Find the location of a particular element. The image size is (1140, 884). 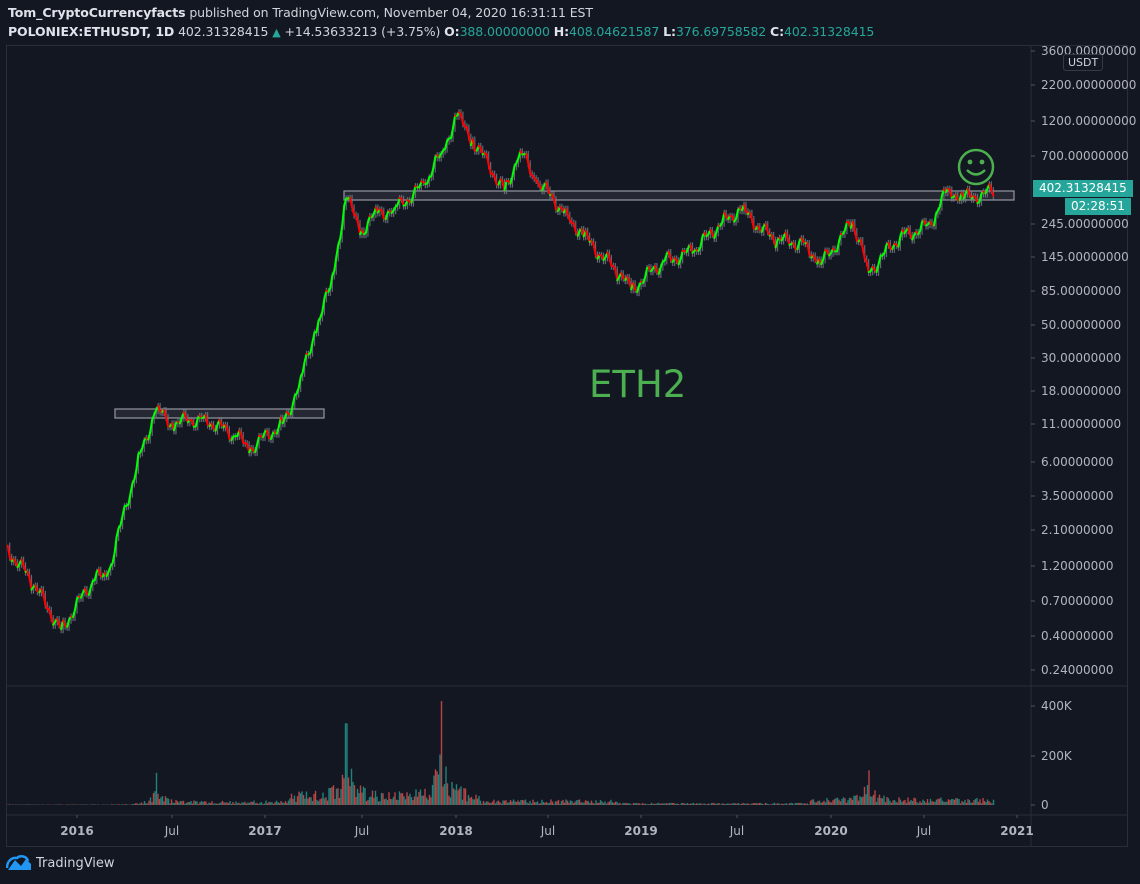

time-axis: 2016 Jul 2017 Jul 2018 Jul 2019 Jul 2020 Jul 2021 is located at coordinates (547, 826).